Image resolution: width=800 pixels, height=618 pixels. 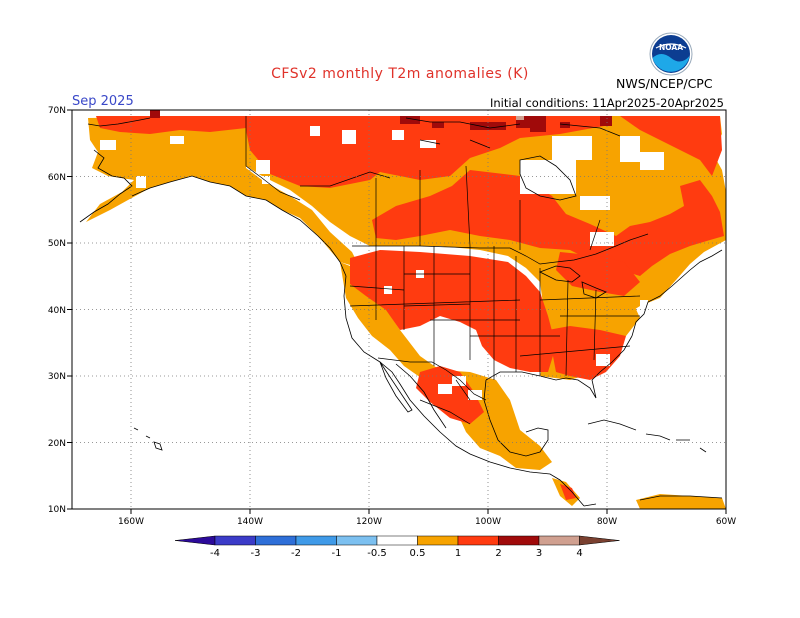 I want to click on noaa-logo-icon: NOAA, so click(x=671, y=54).